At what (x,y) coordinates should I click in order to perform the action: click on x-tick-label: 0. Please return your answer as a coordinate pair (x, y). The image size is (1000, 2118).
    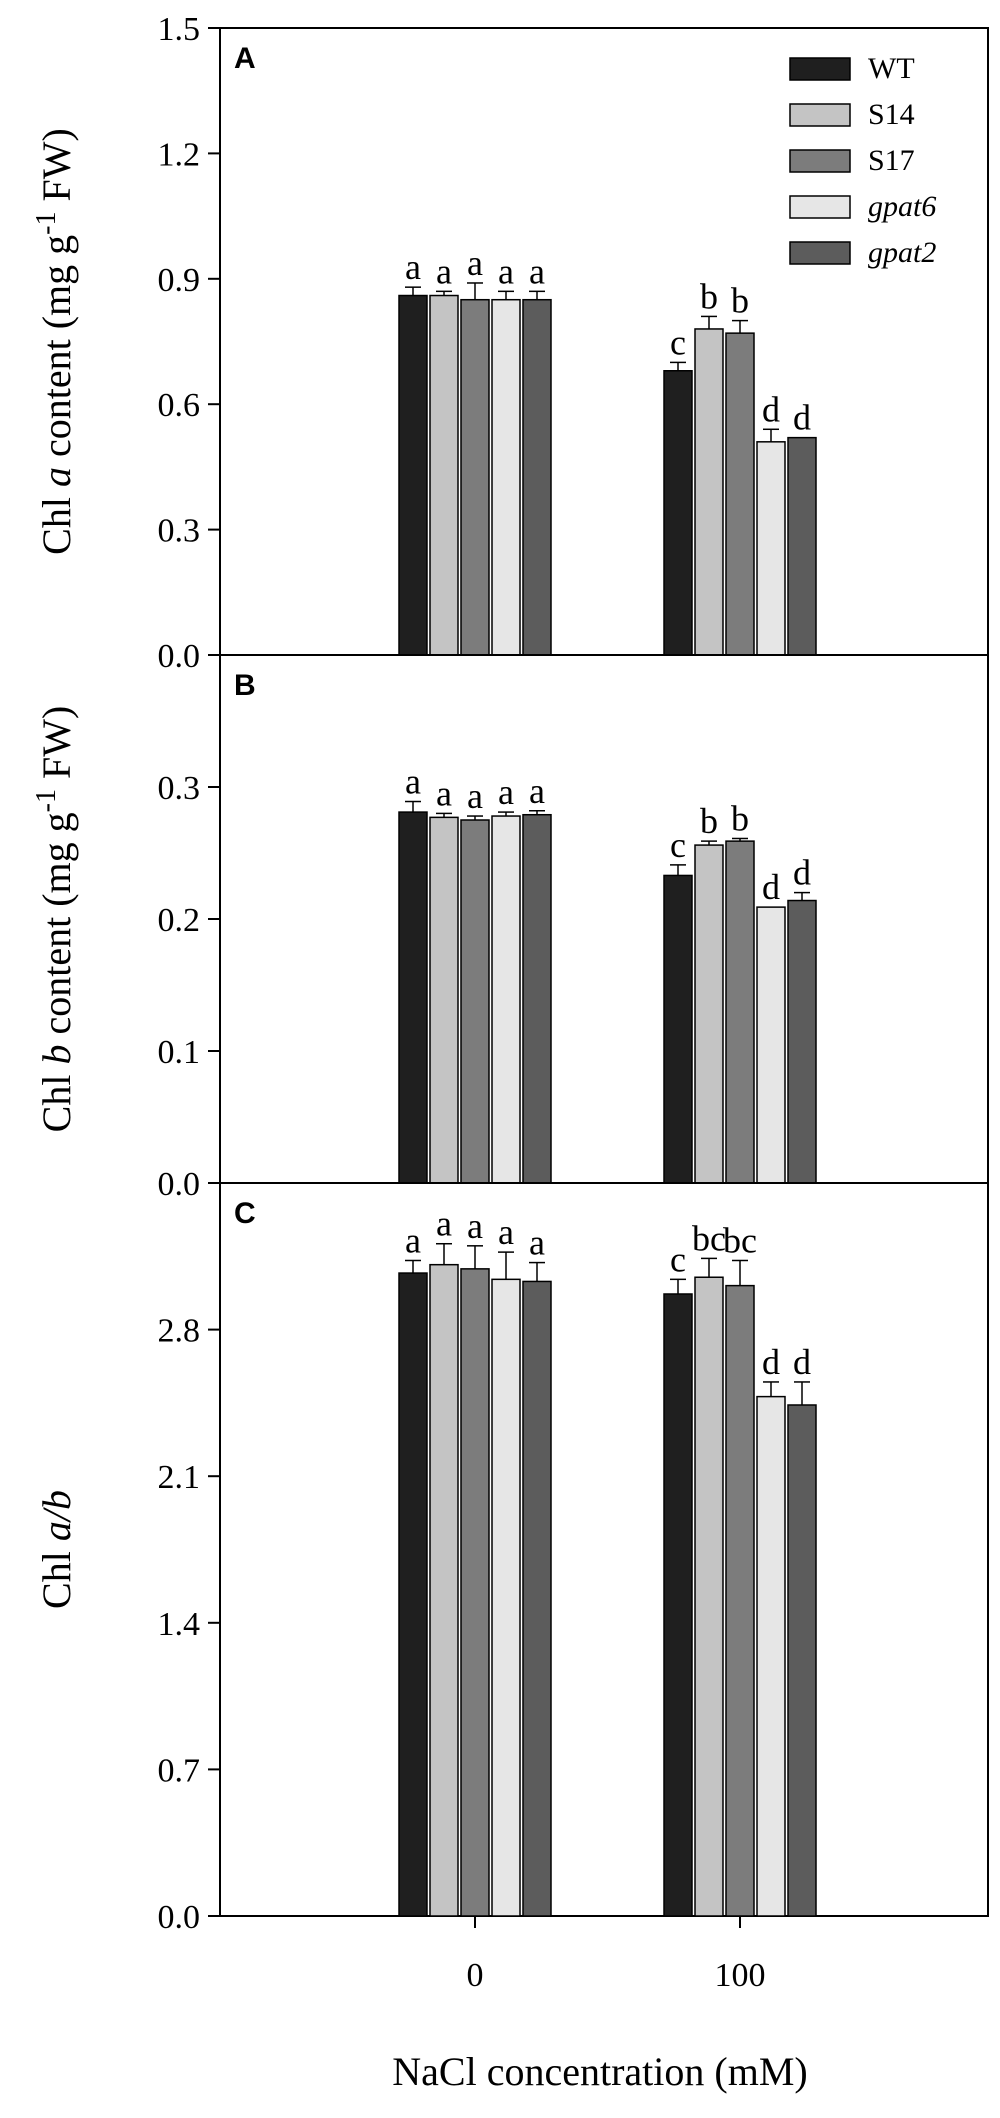
    Looking at the image, I should click on (475, 1975).